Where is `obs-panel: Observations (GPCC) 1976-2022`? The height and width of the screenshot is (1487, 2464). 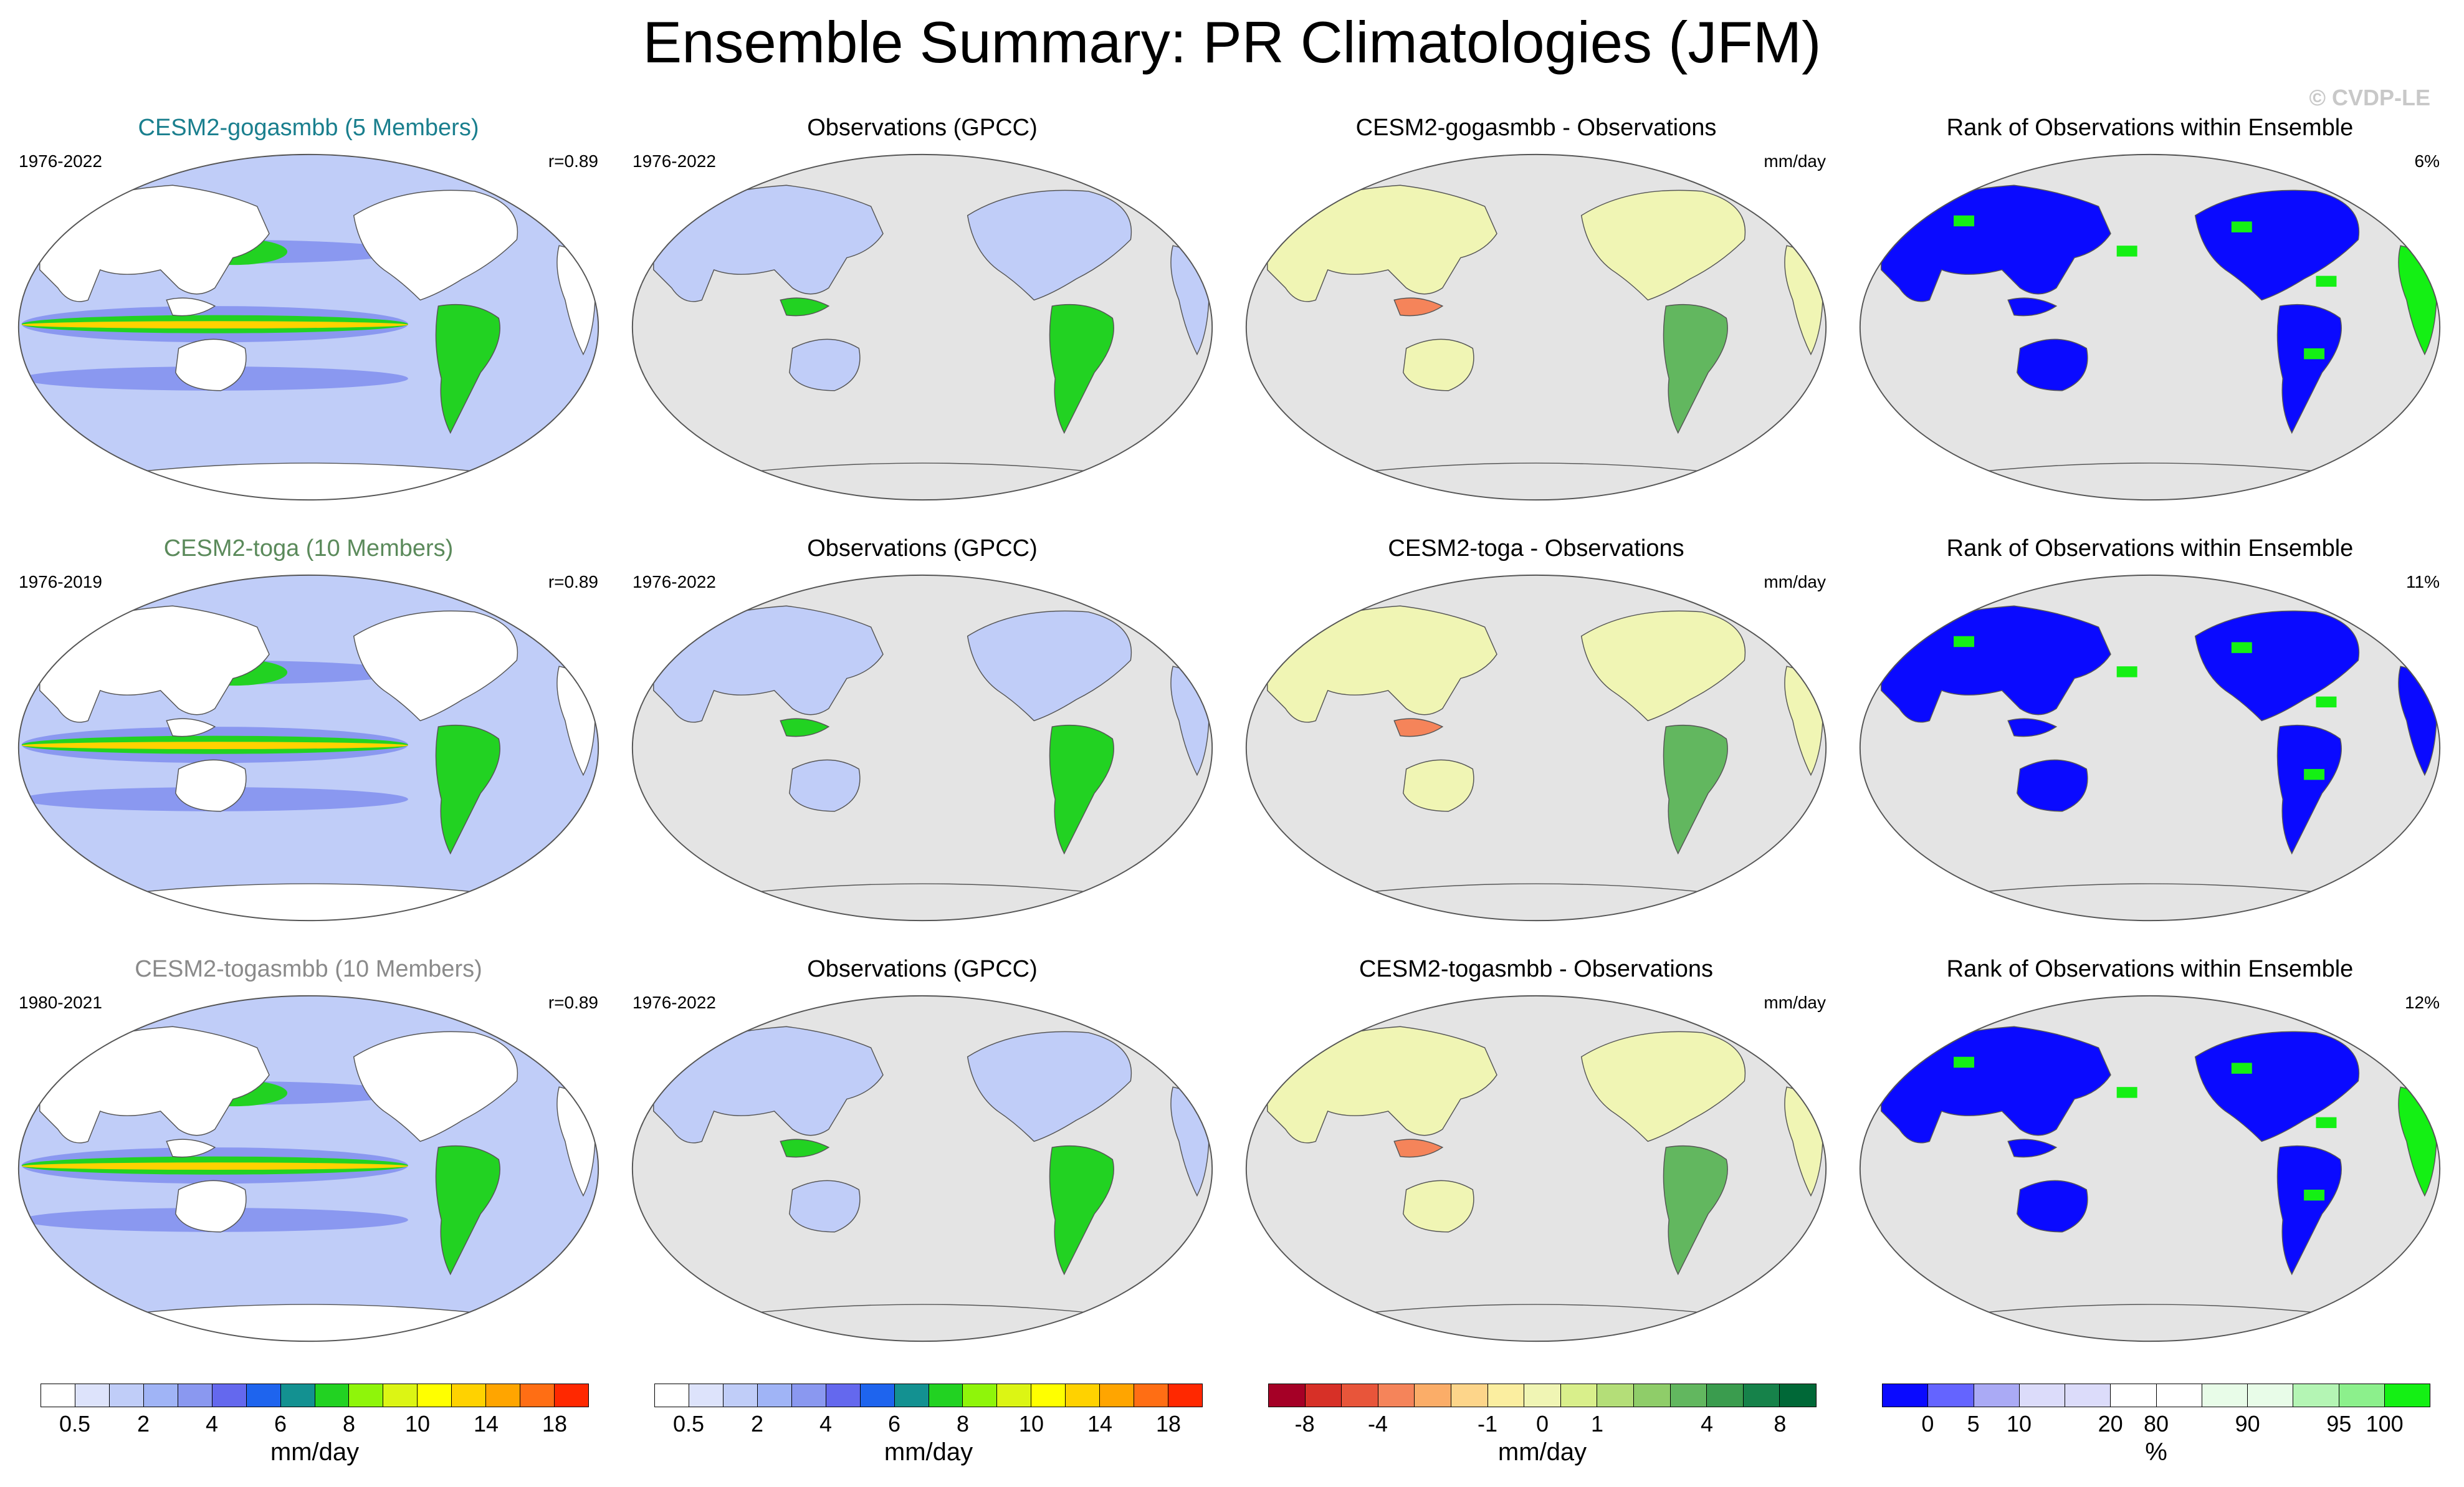 obs-panel: Observations (GPCC) 1976-2022 is located at coordinates (922, 311).